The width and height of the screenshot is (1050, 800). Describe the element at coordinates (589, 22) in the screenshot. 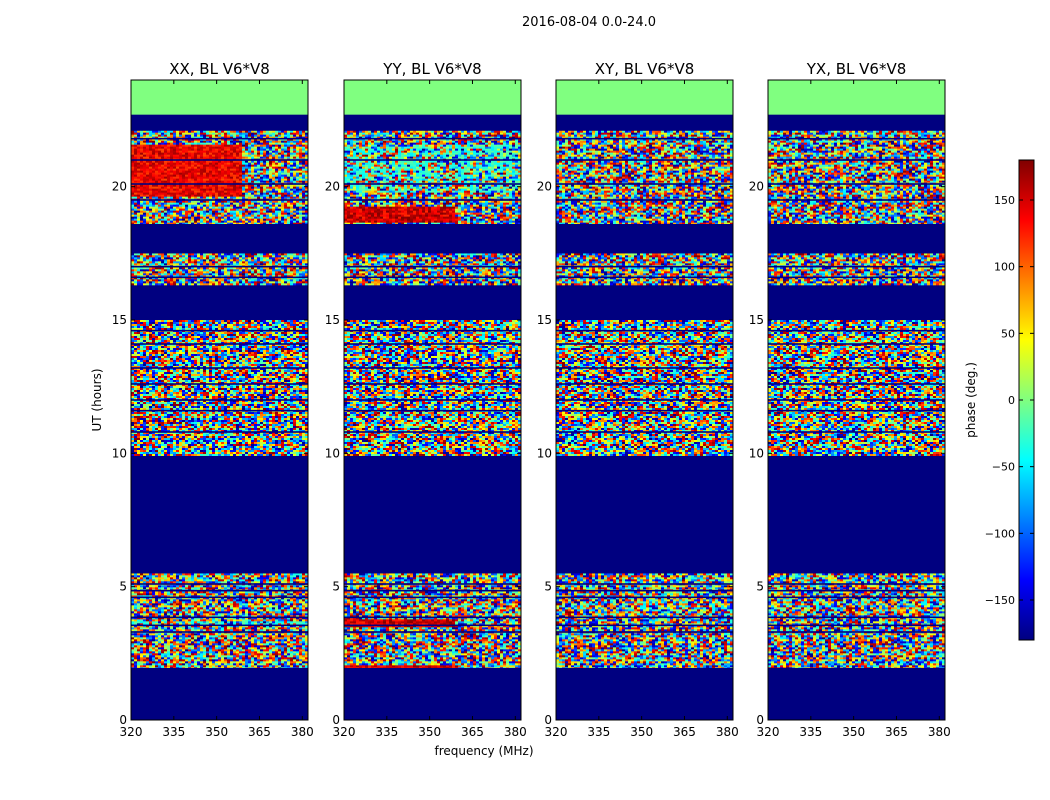

I see `figure-title: 2016-08-04 0.0-24.0` at that location.